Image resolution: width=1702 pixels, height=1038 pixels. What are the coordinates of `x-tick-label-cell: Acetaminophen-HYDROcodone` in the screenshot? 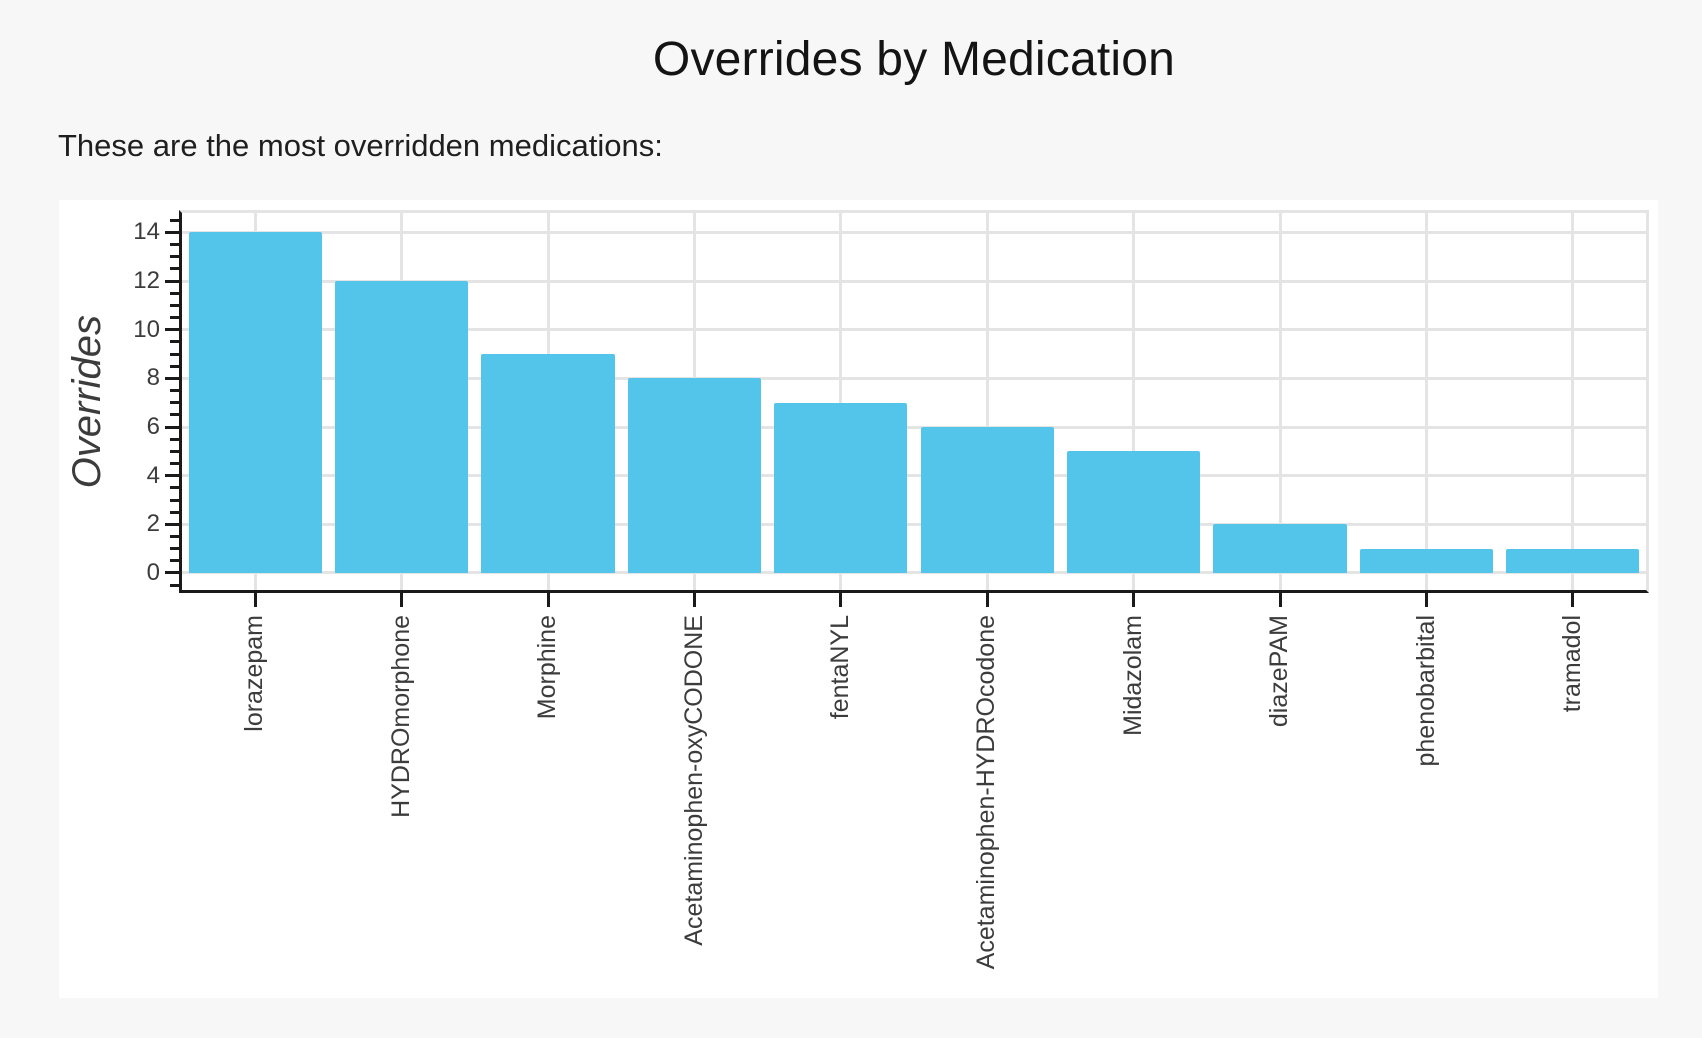 It's located at (987, 800).